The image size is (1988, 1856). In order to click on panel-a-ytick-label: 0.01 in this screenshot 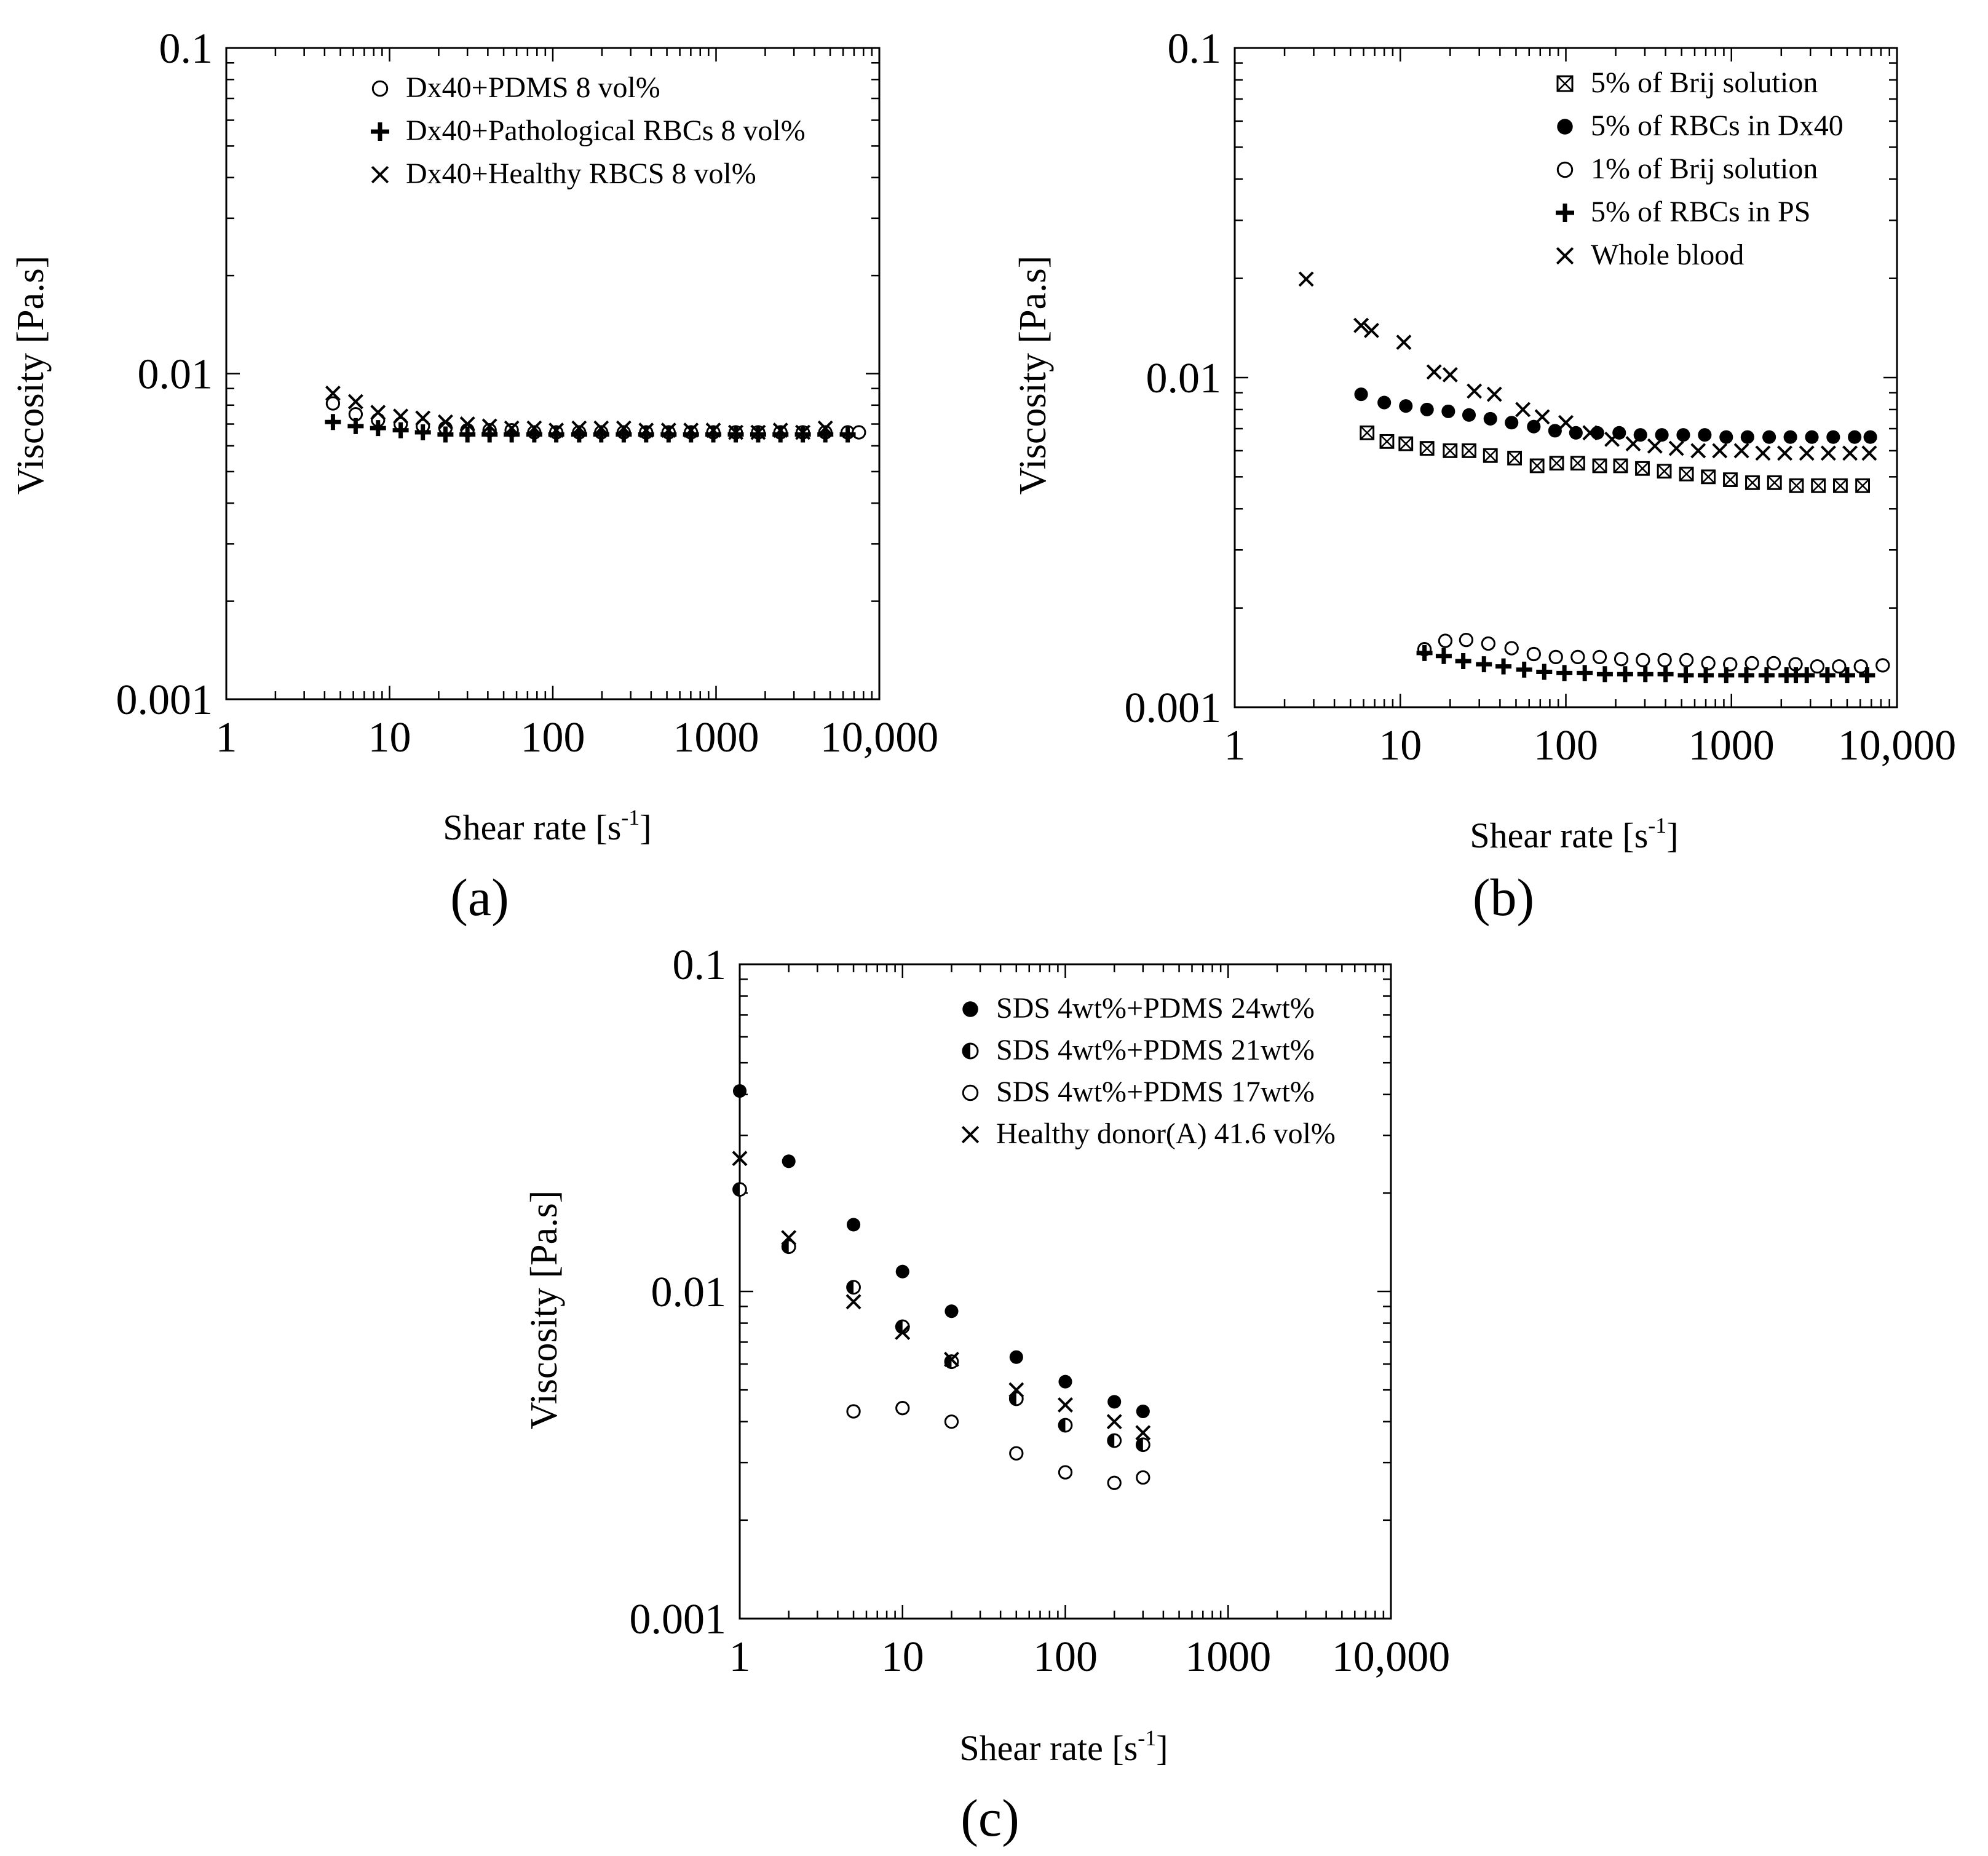, I will do `click(175, 375)`.